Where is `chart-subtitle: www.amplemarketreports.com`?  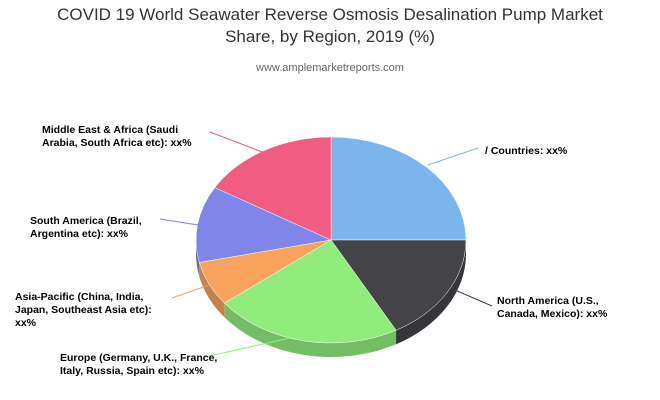
chart-subtitle: www.amplemarketreports.com is located at coordinates (330, 68).